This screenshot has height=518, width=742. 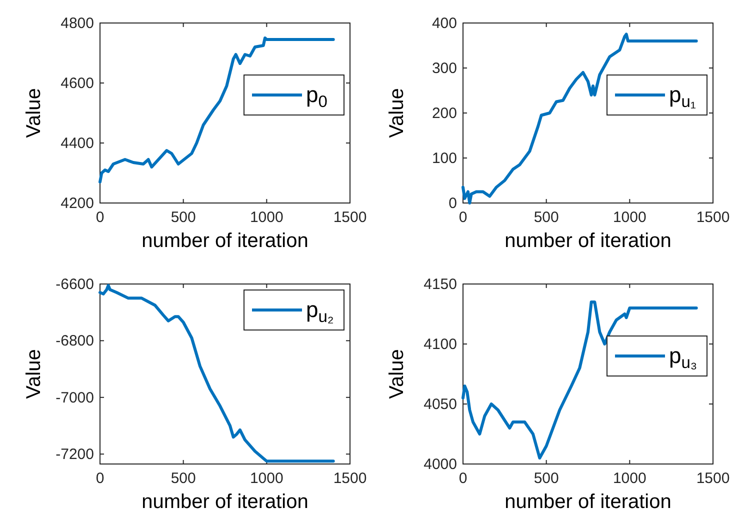 I want to click on y-tick-label: 4200, so click(x=77, y=203).